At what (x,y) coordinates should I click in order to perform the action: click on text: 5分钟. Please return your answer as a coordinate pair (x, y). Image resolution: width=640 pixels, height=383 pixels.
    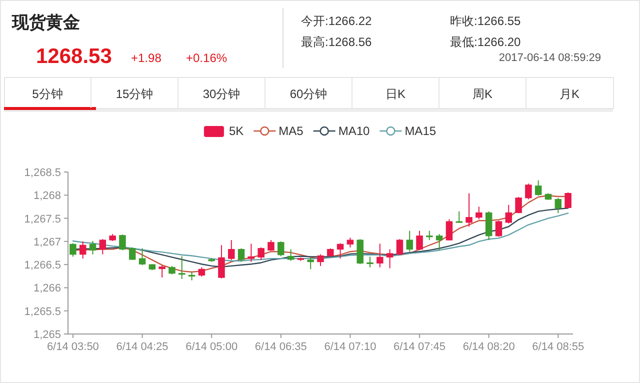
    Looking at the image, I should click on (47, 94).